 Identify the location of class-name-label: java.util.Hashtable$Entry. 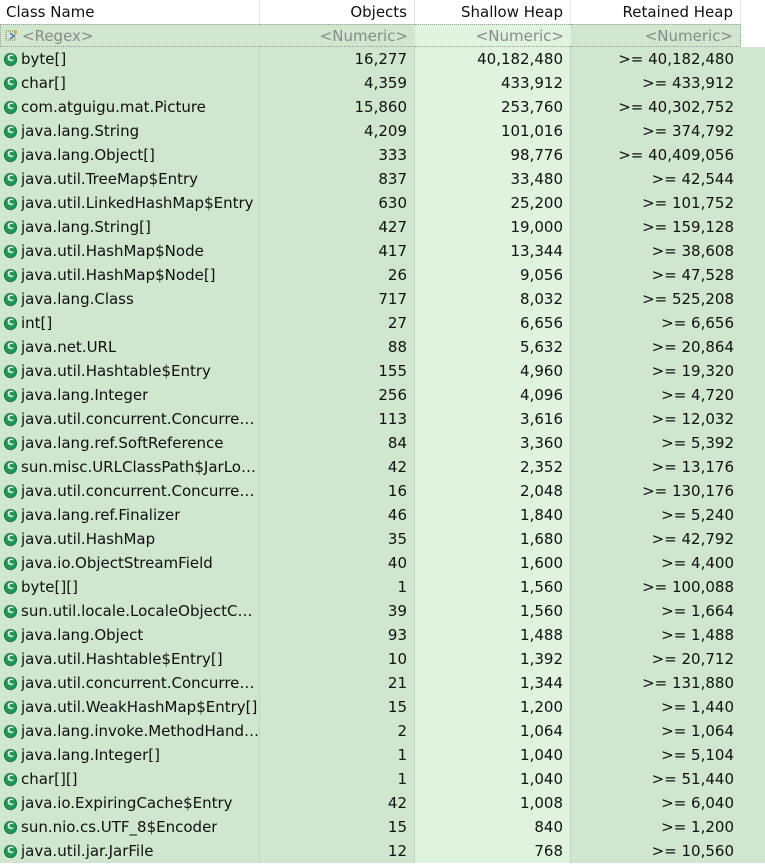
(116, 371).